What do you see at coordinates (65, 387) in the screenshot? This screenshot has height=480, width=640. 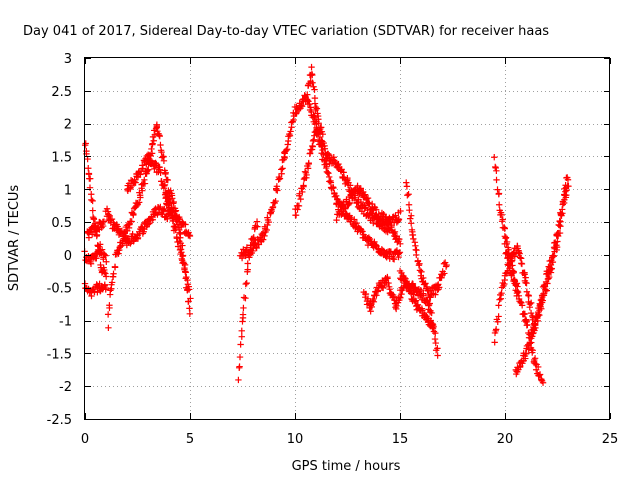 I see `y-tick-label: -2` at bounding box center [65, 387].